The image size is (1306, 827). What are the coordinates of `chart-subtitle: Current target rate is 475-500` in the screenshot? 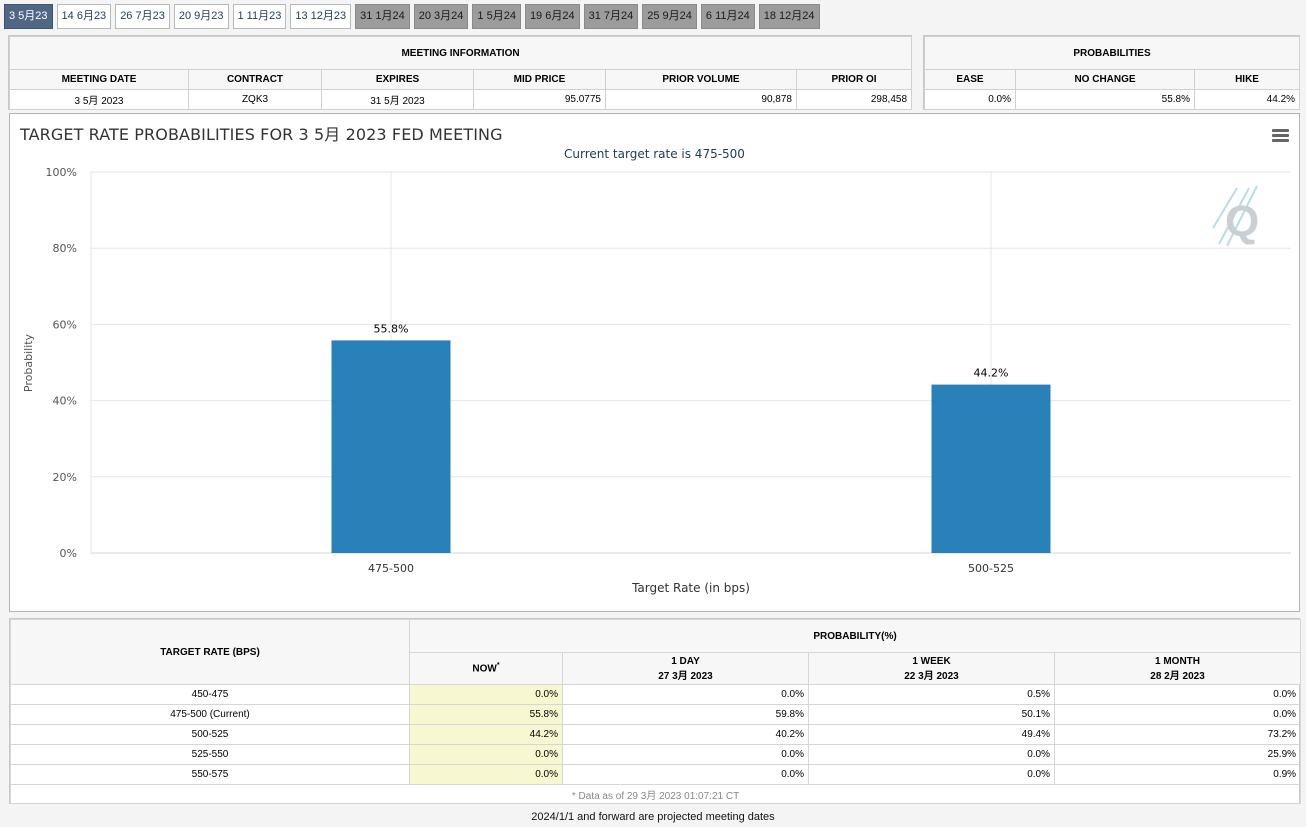 It's located at (654, 154).